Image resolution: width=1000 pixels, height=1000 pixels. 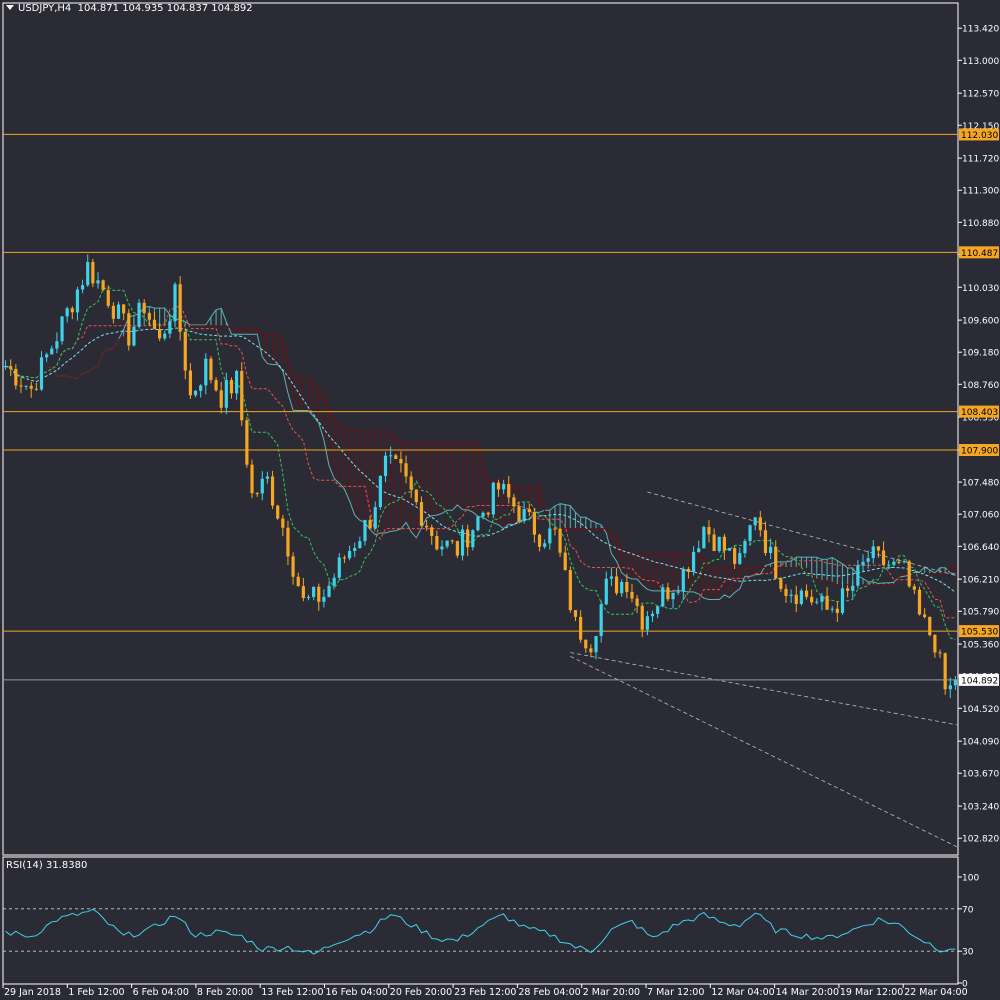 I want to click on y-tick-label: 103.240, so click(x=980, y=808).